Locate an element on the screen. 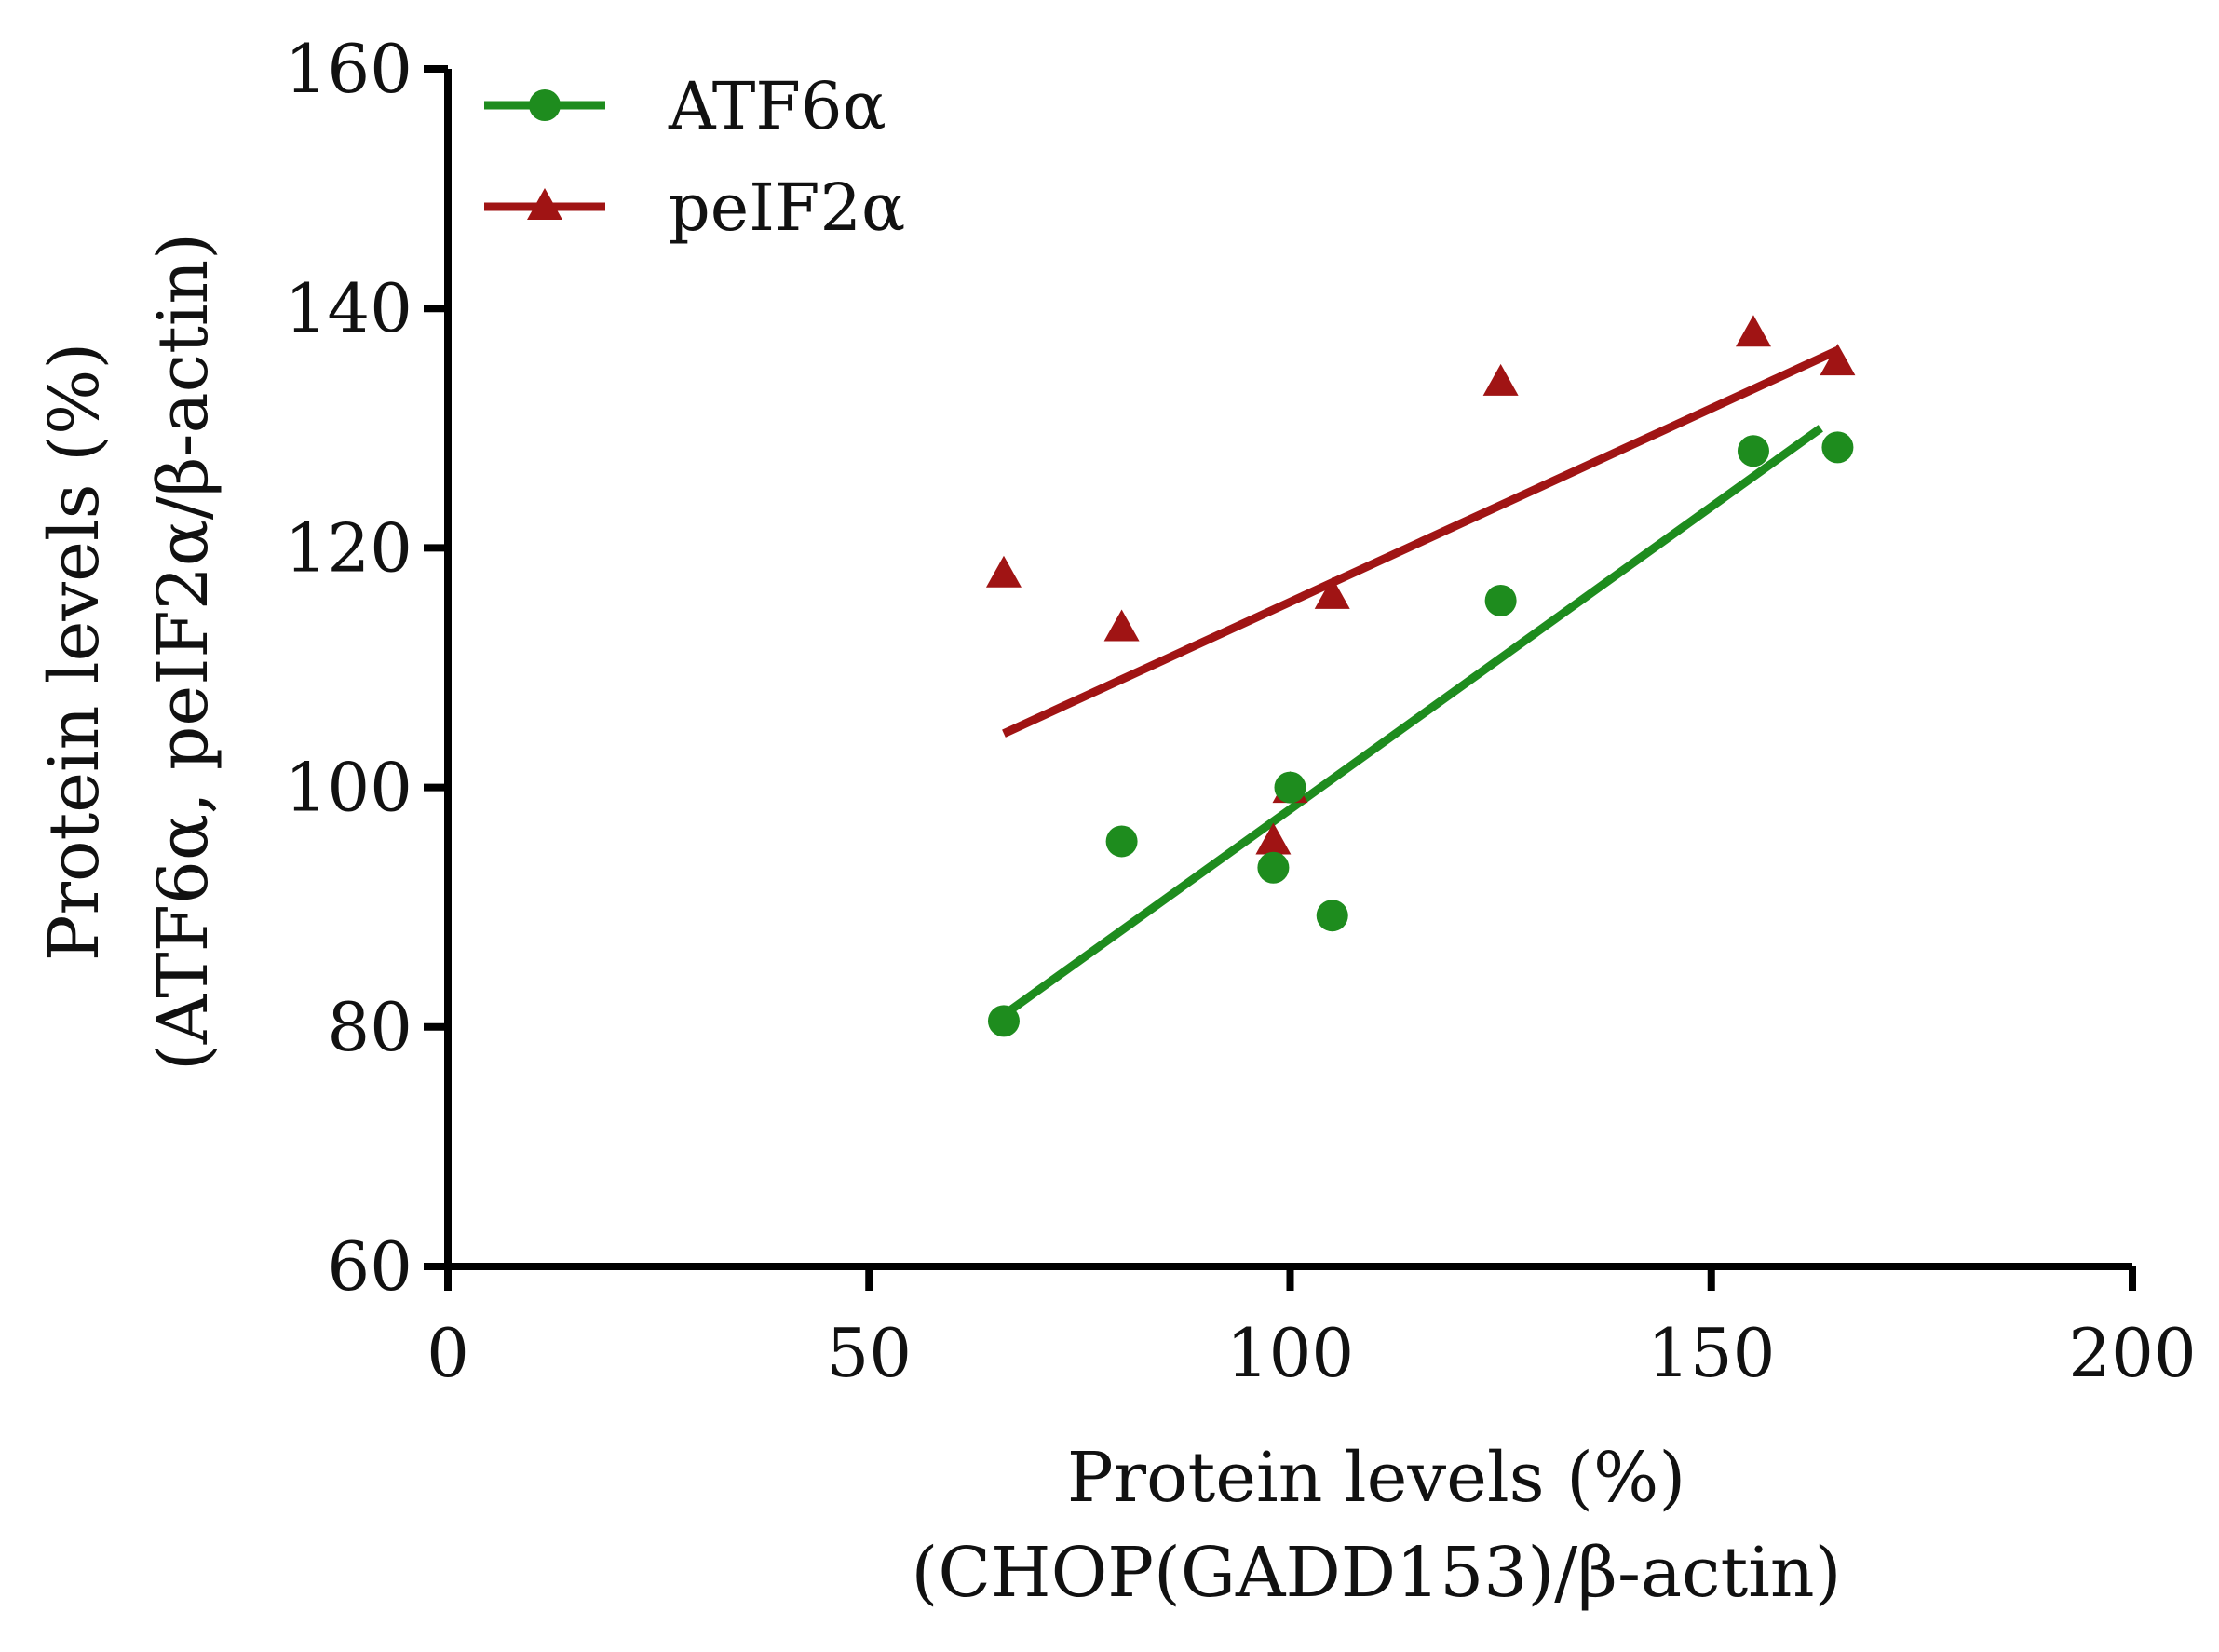 The width and height of the screenshot is (2219, 1652). legend-label-atf6a: ATF6α is located at coordinates (777, 106).